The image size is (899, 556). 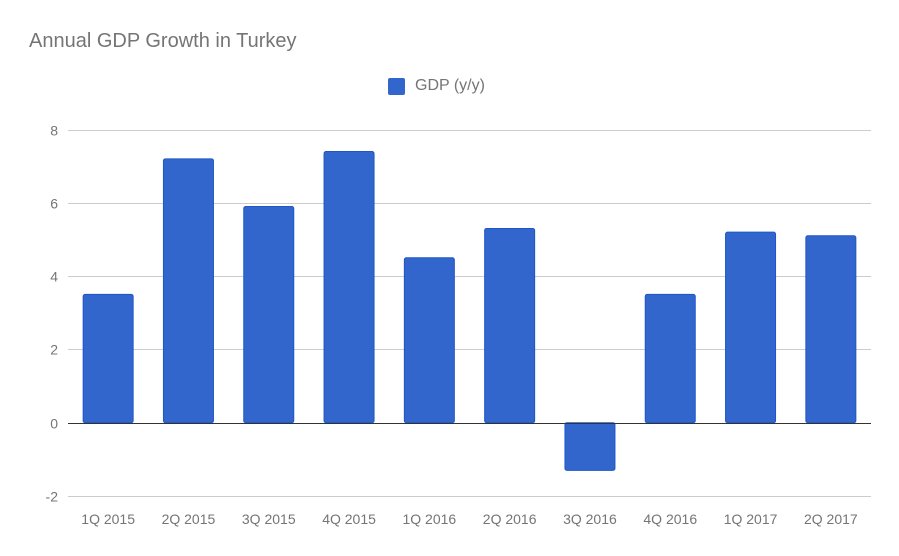 What do you see at coordinates (108, 519) in the screenshot?
I see `x-tick-label: 1Q 2015` at bounding box center [108, 519].